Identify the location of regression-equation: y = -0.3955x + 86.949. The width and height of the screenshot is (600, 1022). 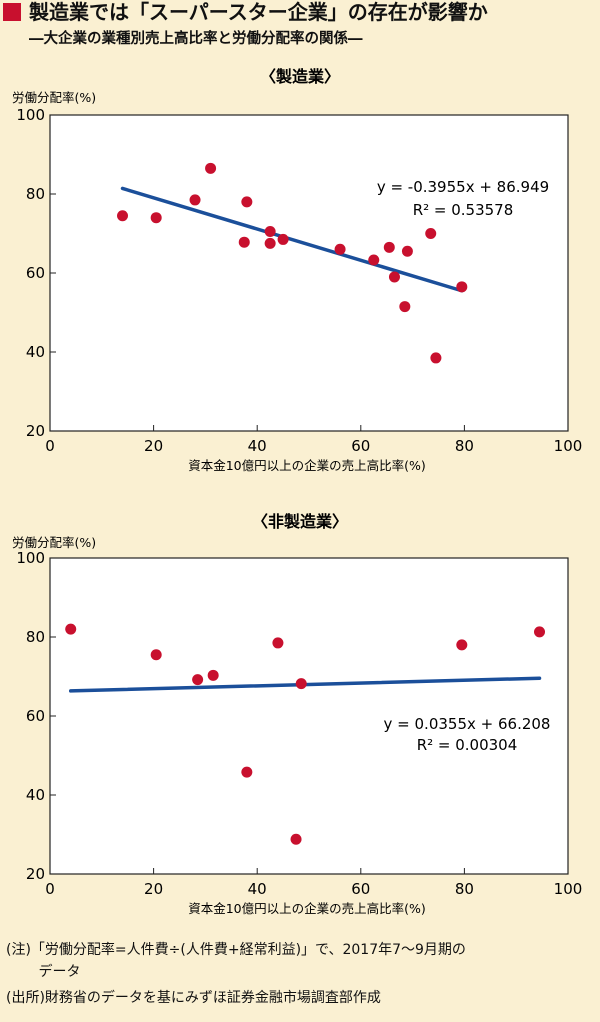
(463, 187).